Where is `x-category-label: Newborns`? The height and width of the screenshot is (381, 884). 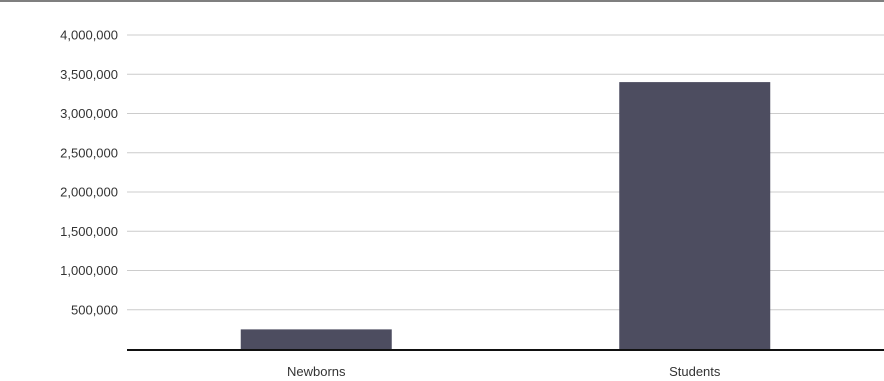
x-category-label: Newborns is located at coordinates (316, 371).